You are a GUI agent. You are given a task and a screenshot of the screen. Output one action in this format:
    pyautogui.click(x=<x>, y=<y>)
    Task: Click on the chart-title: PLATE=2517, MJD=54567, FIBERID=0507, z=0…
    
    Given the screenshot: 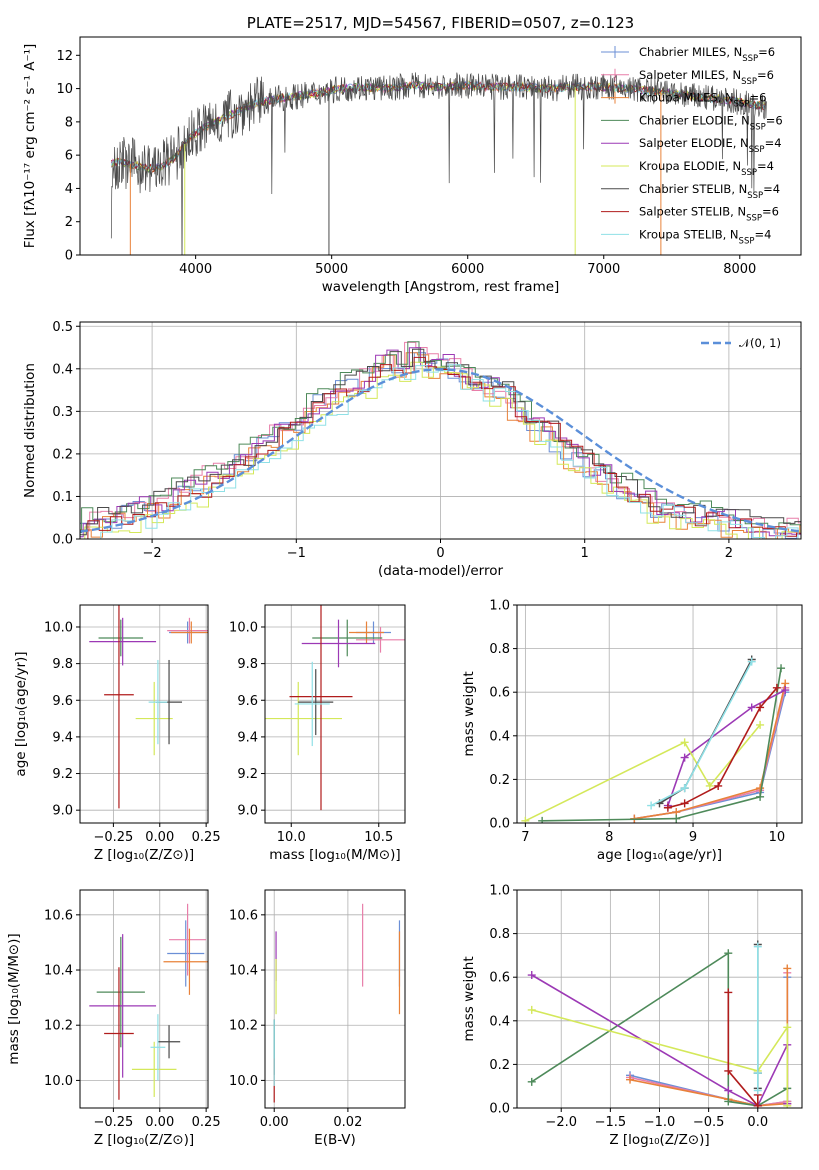 What is the action you would take?
    pyautogui.click(x=440, y=23)
    